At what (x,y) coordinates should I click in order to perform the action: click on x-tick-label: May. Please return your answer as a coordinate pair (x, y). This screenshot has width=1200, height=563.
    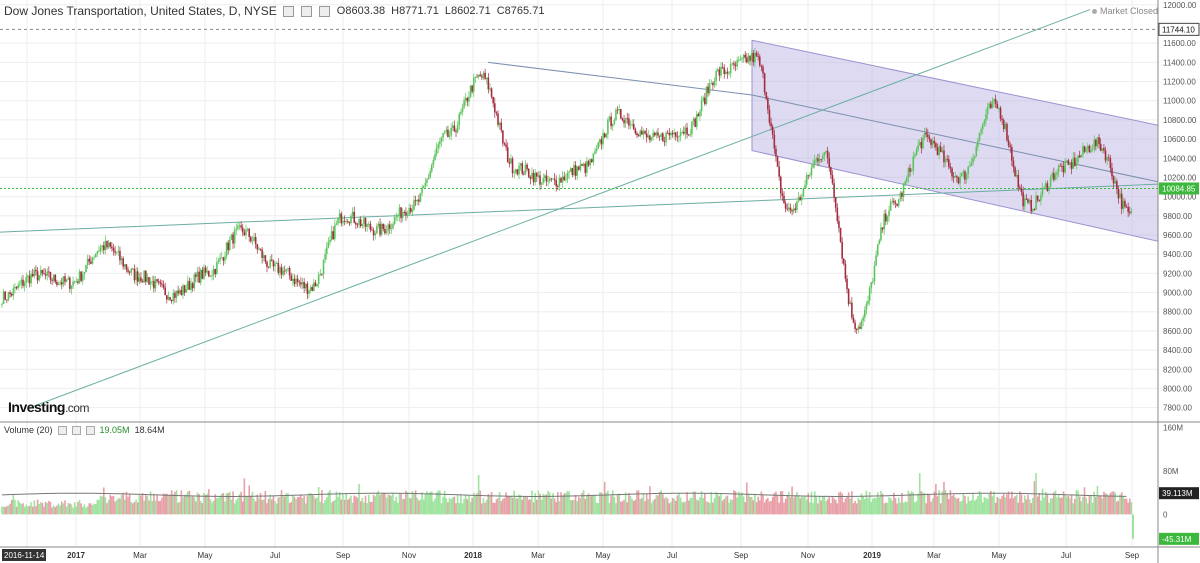
    Looking at the image, I should click on (204, 555).